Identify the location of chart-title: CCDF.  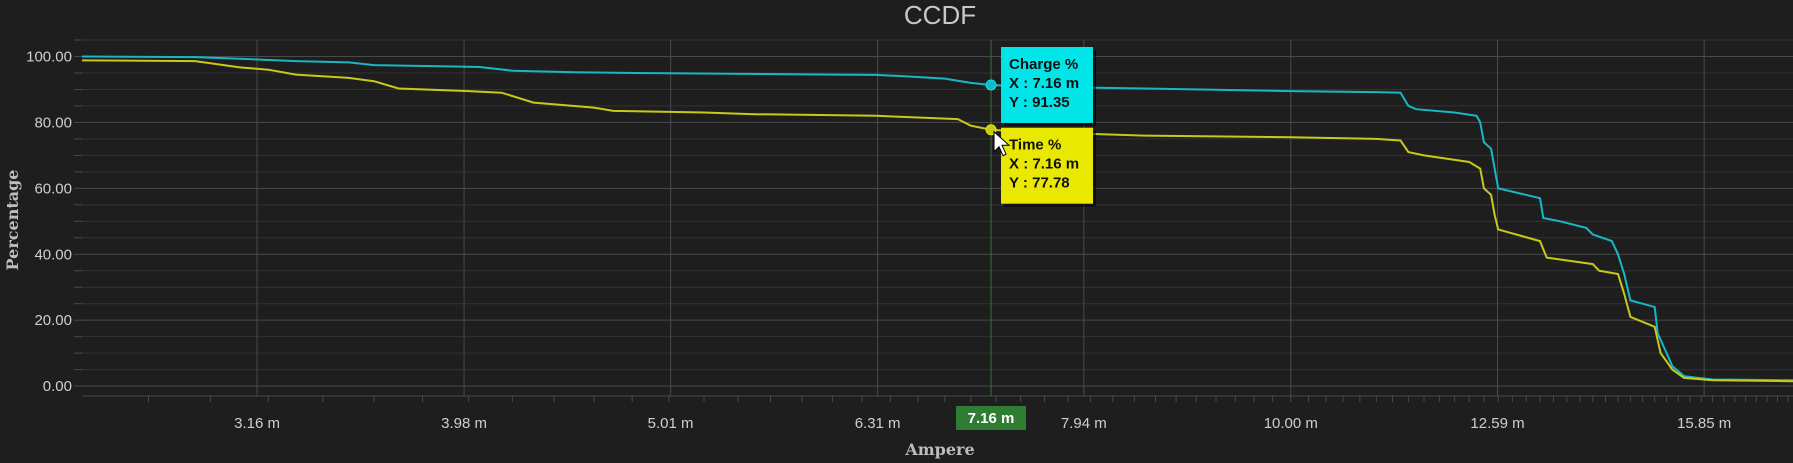
(940, 15).